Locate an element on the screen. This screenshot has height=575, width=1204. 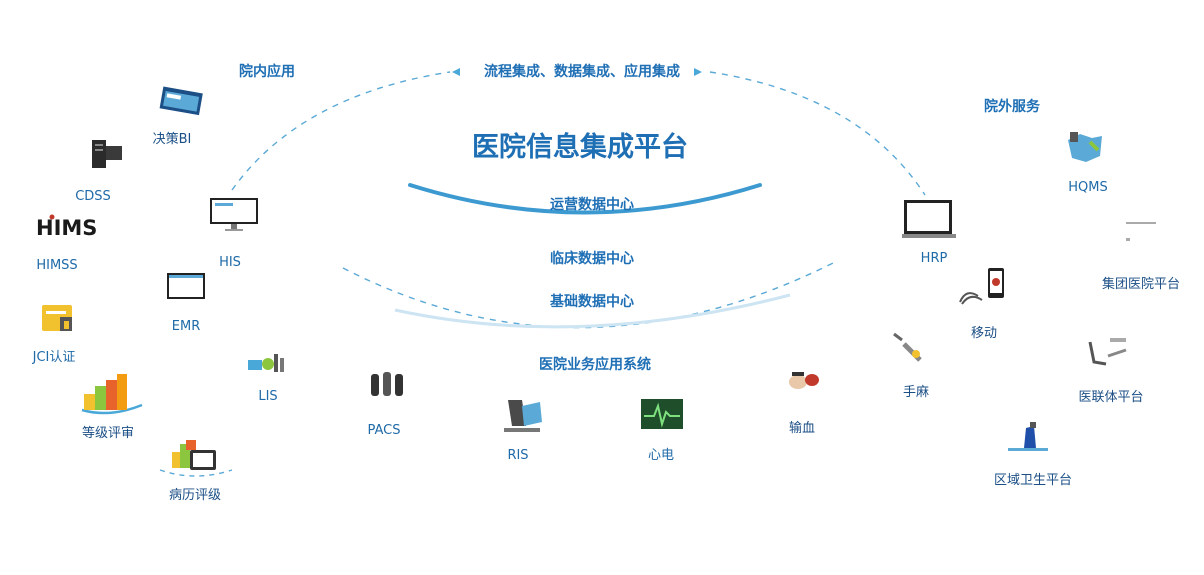
node-regional-label: 区域卫生平台 is located at coordinates (1033, 480).